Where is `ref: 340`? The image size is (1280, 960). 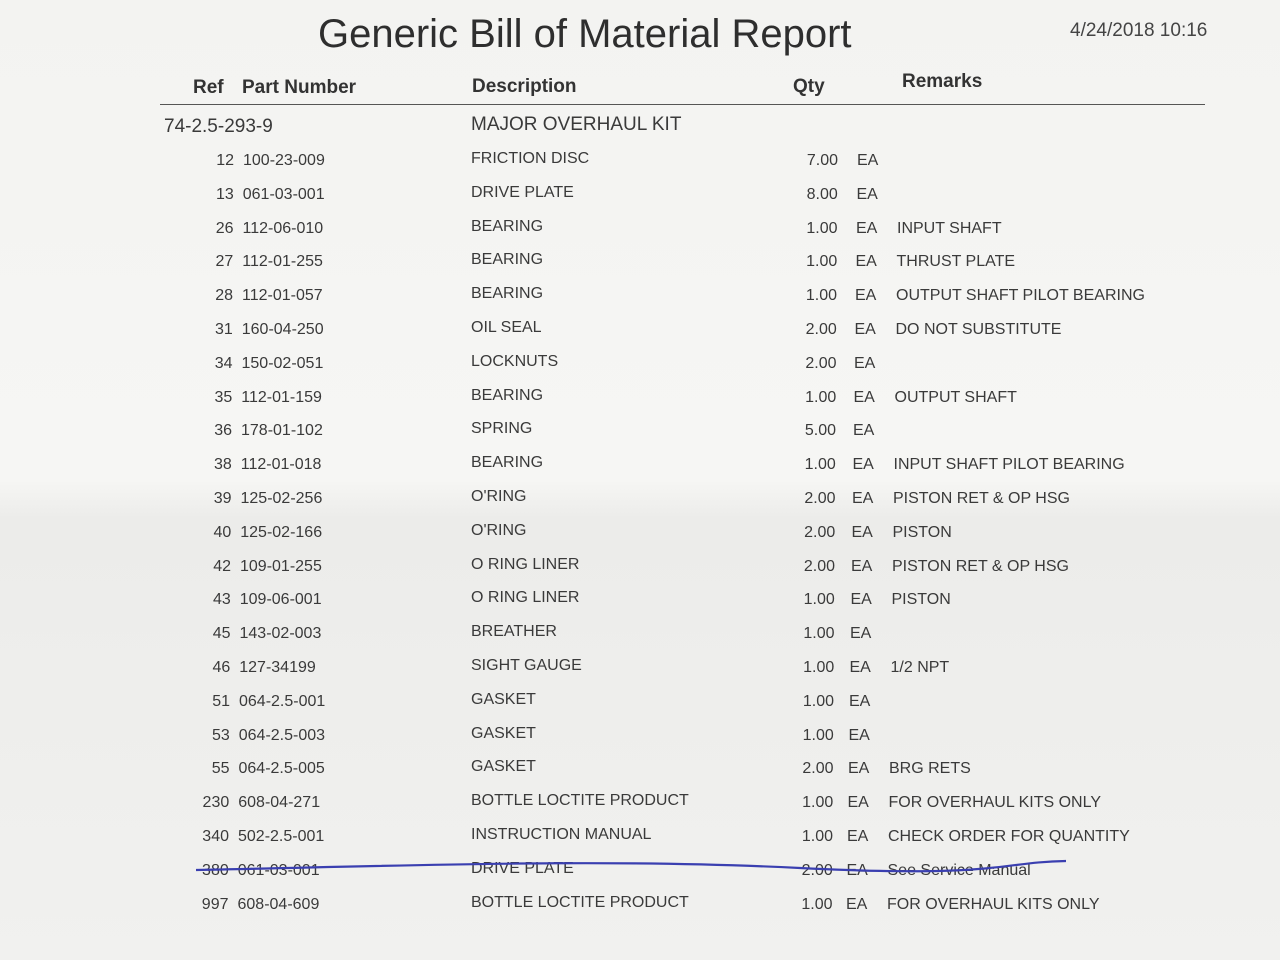
ref: 340 is located at coordinates (215, 836).